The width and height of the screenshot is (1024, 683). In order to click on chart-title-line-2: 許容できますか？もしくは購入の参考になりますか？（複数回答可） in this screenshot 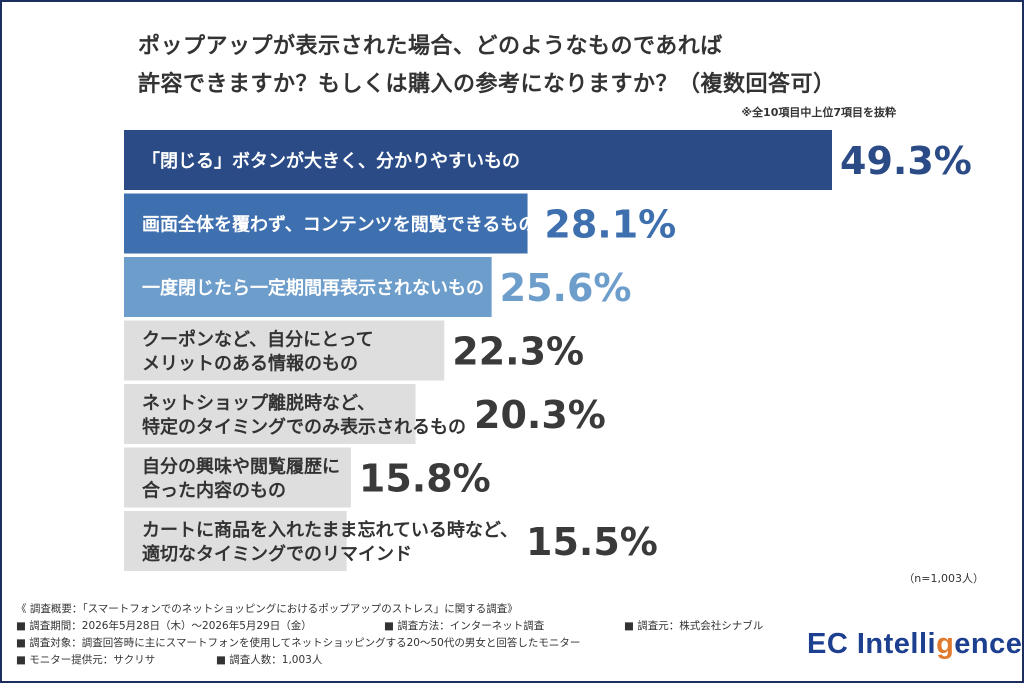, I will do `click(487, 84)`.